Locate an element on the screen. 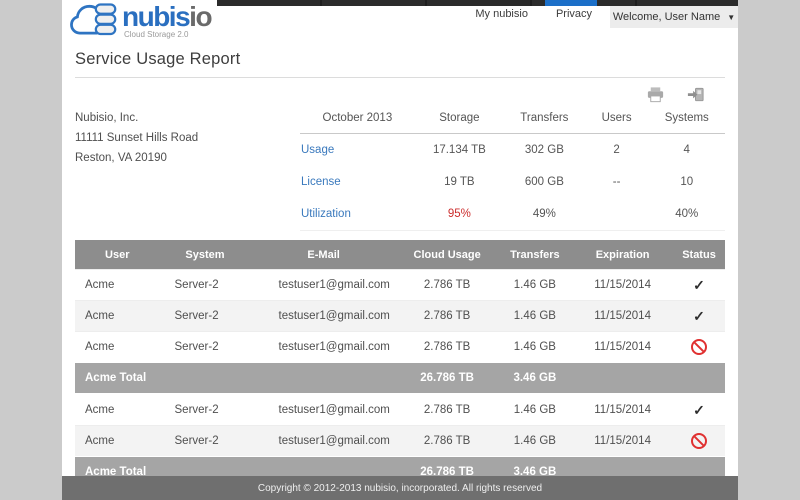  brand-name: nubisio is located at coordinates (167, 16).